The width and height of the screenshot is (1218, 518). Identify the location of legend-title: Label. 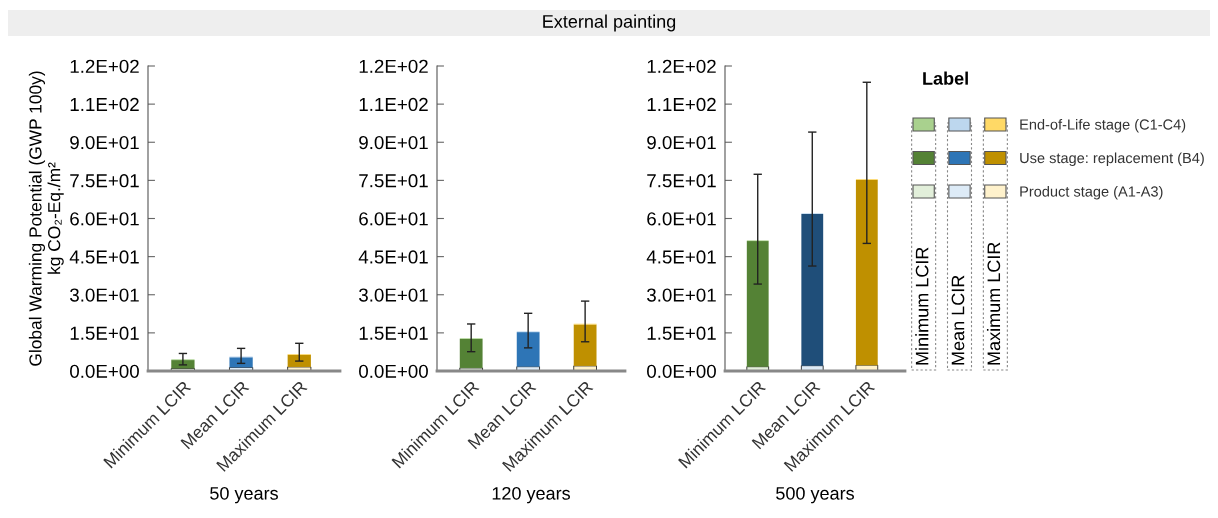
(945, 78).